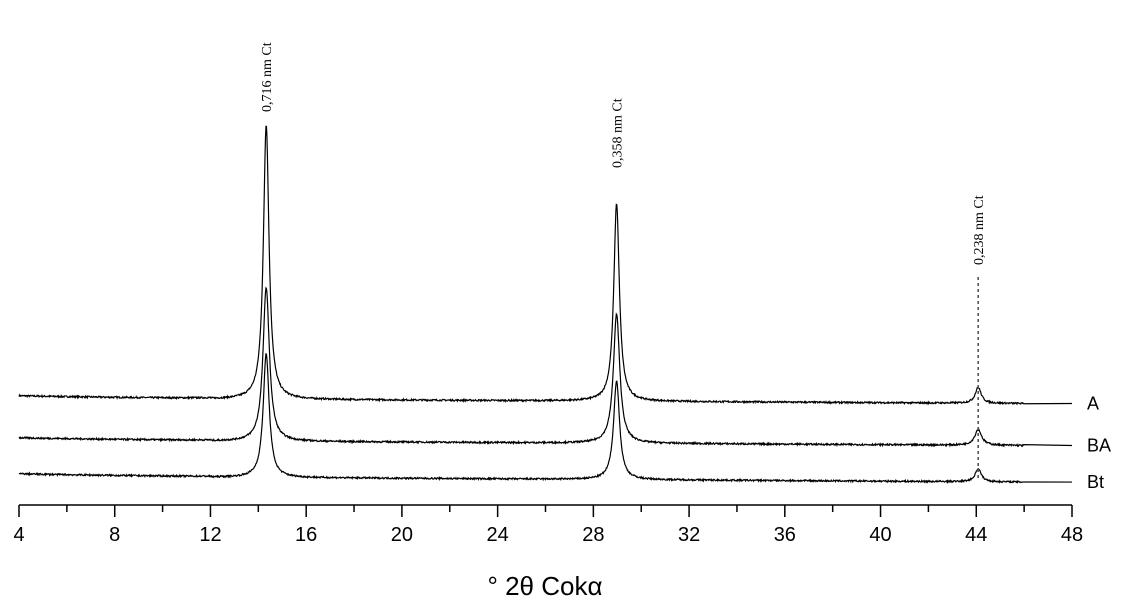  I want to click on series-label-ba: BA, so click(1099, 446).